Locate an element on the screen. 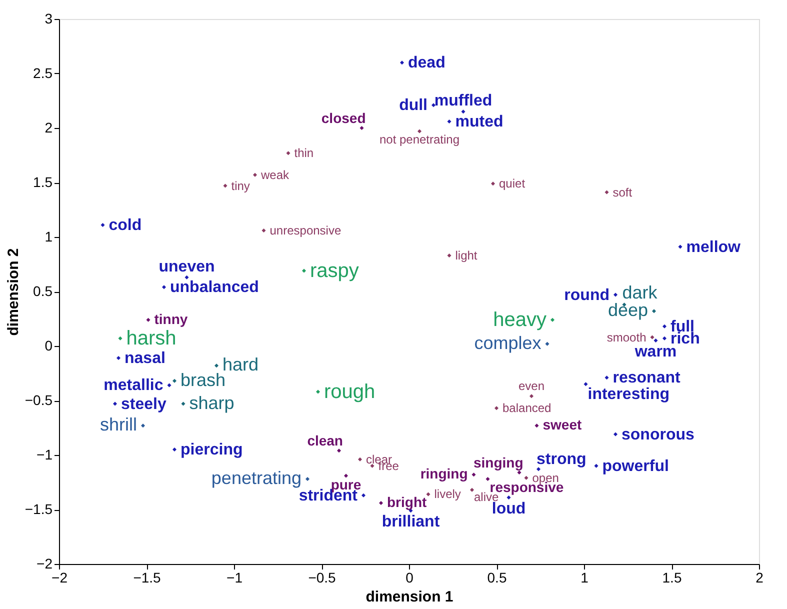  x-tick-label: −0.5 is located at coordinates (322, 578).